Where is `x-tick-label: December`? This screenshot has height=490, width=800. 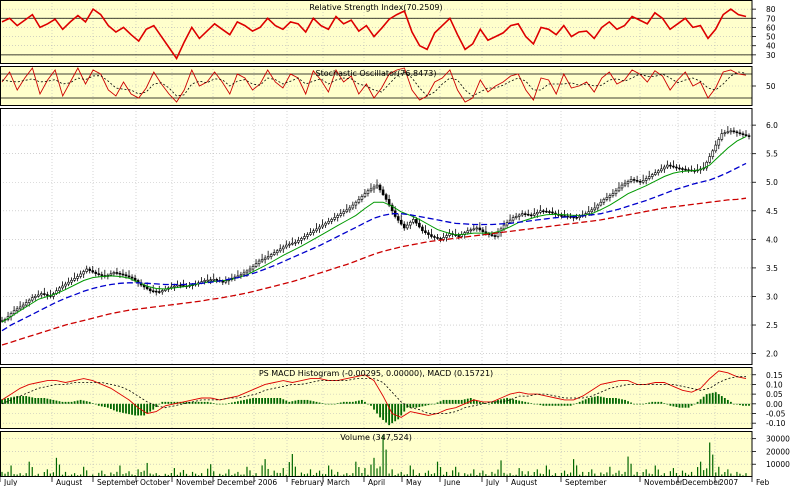 x-tick-label: December is located at coordinates (702, 482).